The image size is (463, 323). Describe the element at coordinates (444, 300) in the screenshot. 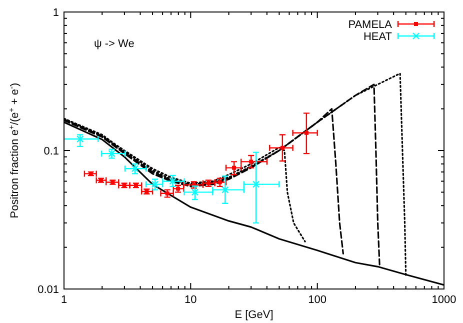

I see `x-tick-label: 1000` at that location.